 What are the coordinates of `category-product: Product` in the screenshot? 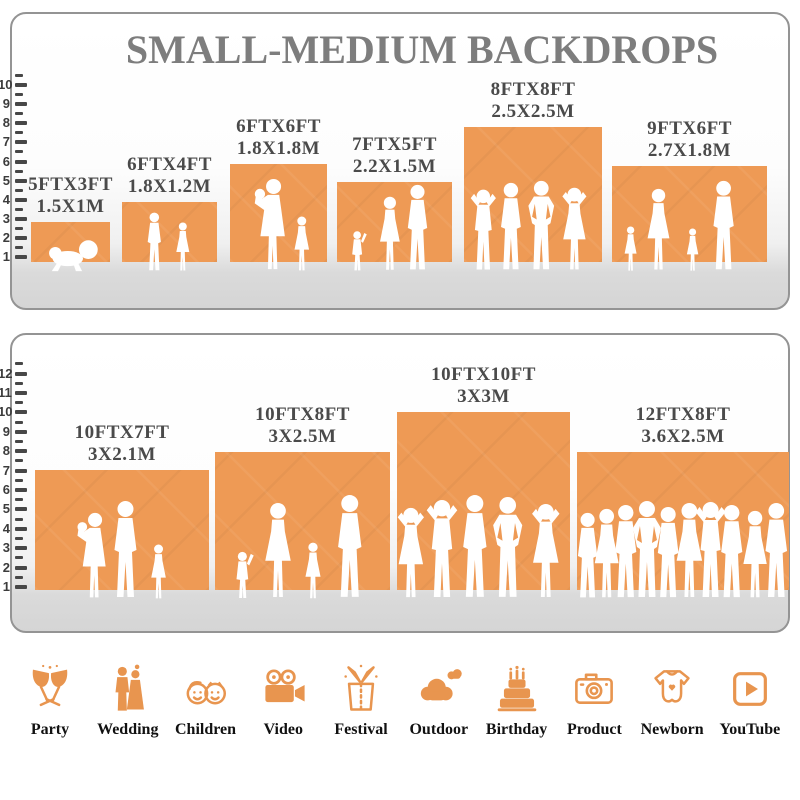 It's located at (594, 712).